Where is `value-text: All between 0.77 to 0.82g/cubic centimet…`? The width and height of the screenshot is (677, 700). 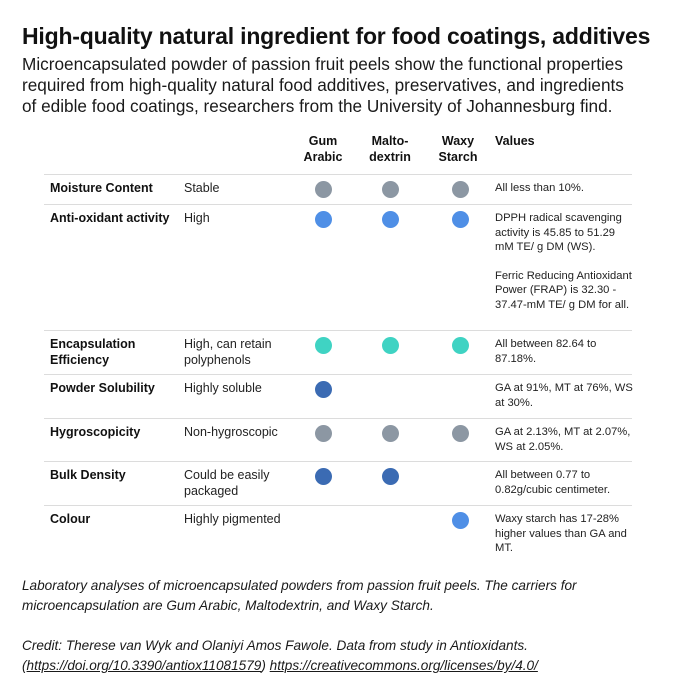
value-text: All between 0.77 to 0.82g/cubic centimet… is located at coordinates (553, 482).